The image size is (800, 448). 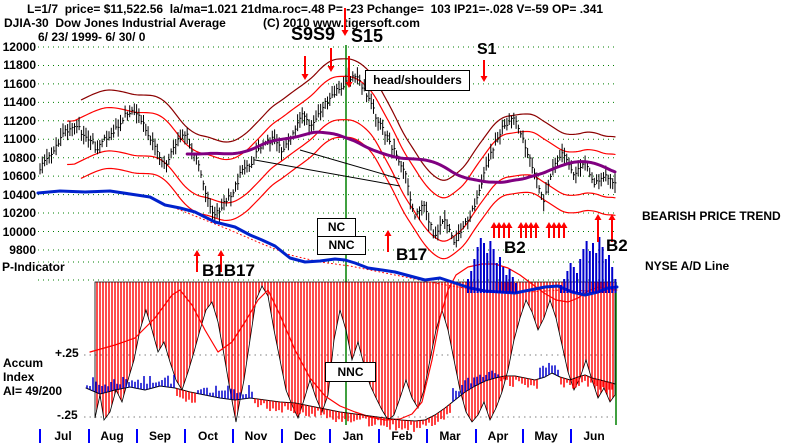 What do you see at coordinates (207, 436) in the screenshot?
I see `month-label-oct: Oct` at bounding box center [207, 436].